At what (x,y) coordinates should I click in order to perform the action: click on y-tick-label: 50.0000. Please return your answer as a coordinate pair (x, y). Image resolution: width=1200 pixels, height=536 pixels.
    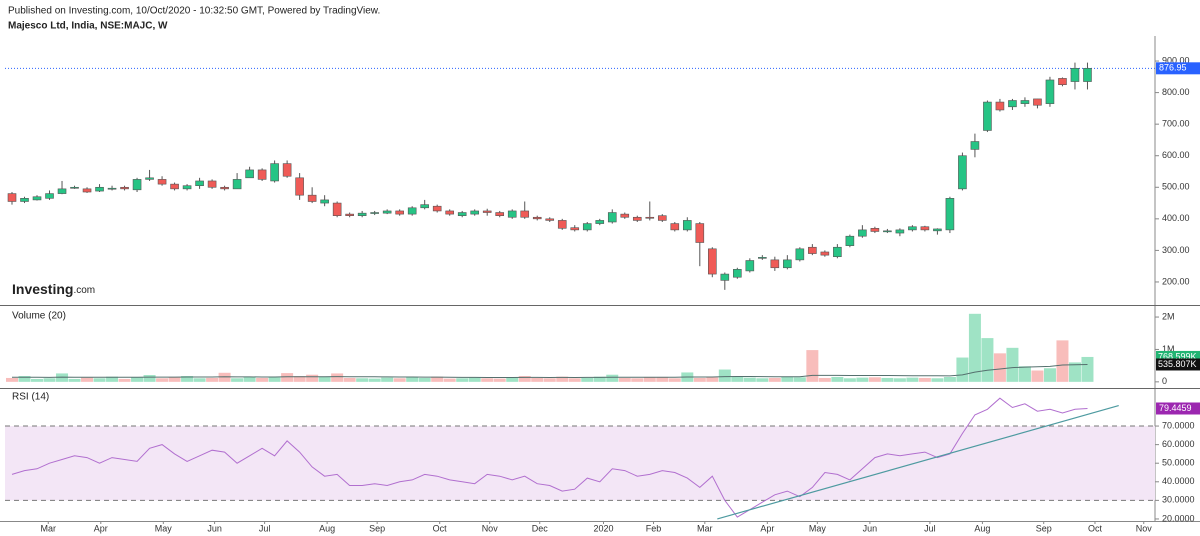
    Looking at the image, I should click on (1178, 463).